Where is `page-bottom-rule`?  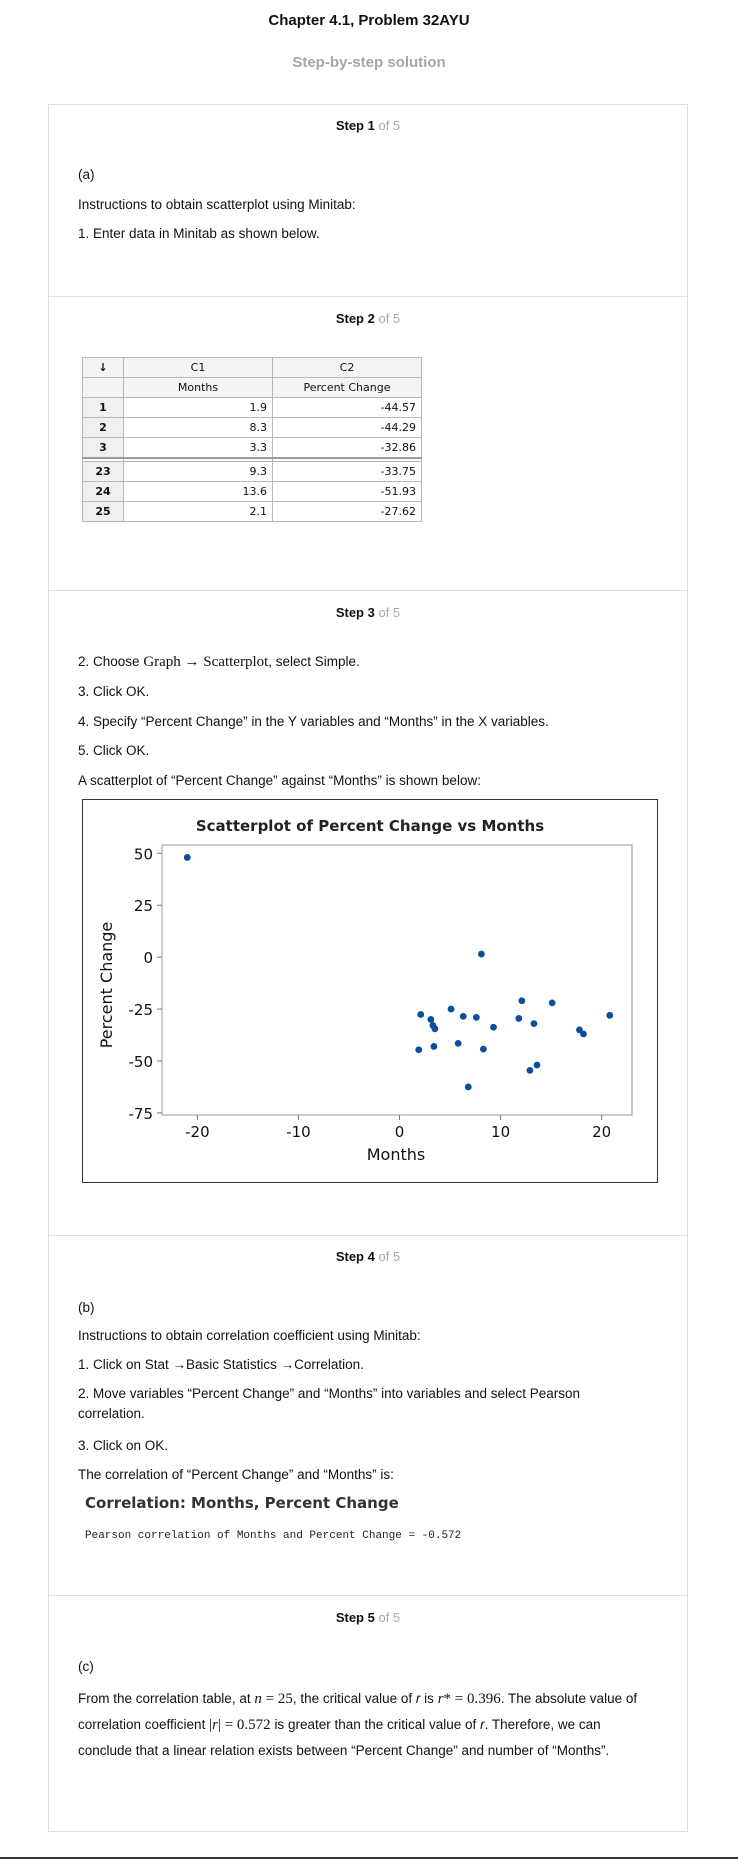 page-bottom-rule is located at coordinates (369, 1858).